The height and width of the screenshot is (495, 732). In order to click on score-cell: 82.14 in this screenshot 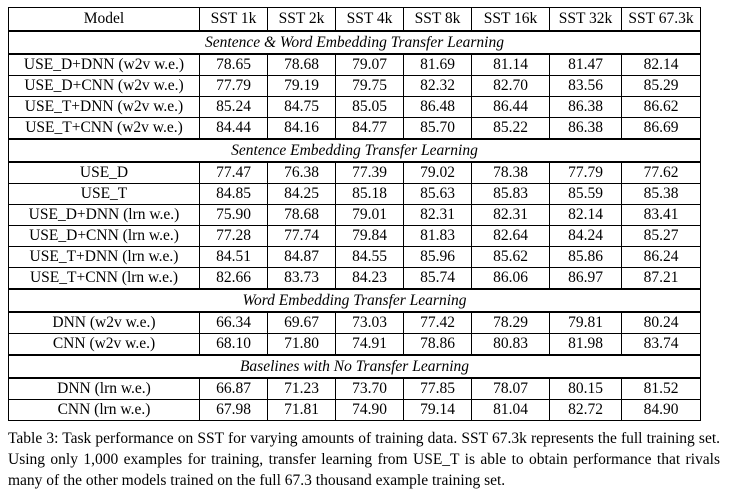, I will do `click(585, 215)`.